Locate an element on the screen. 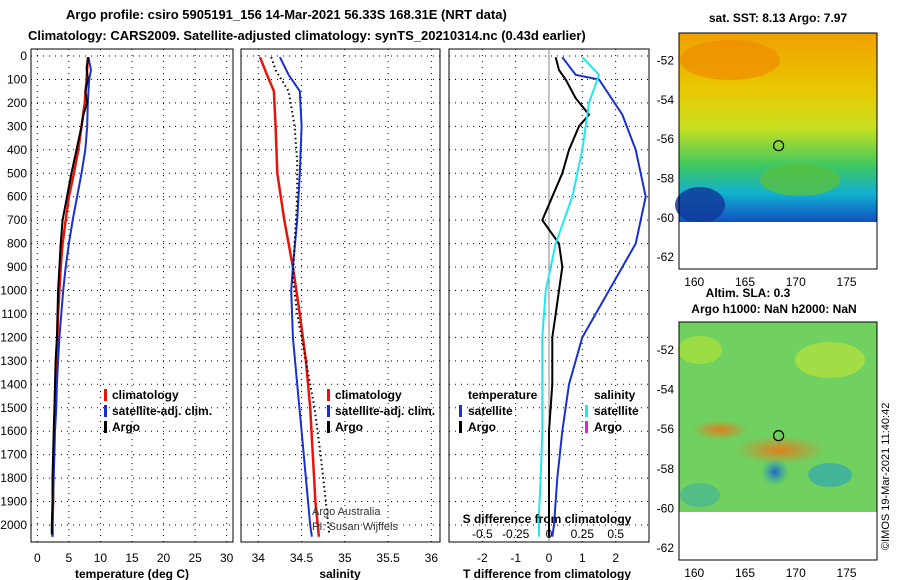 The width and height of the screenshot is (900, 580). depth-tick-label: 200 is located at coordinates (17, 103).